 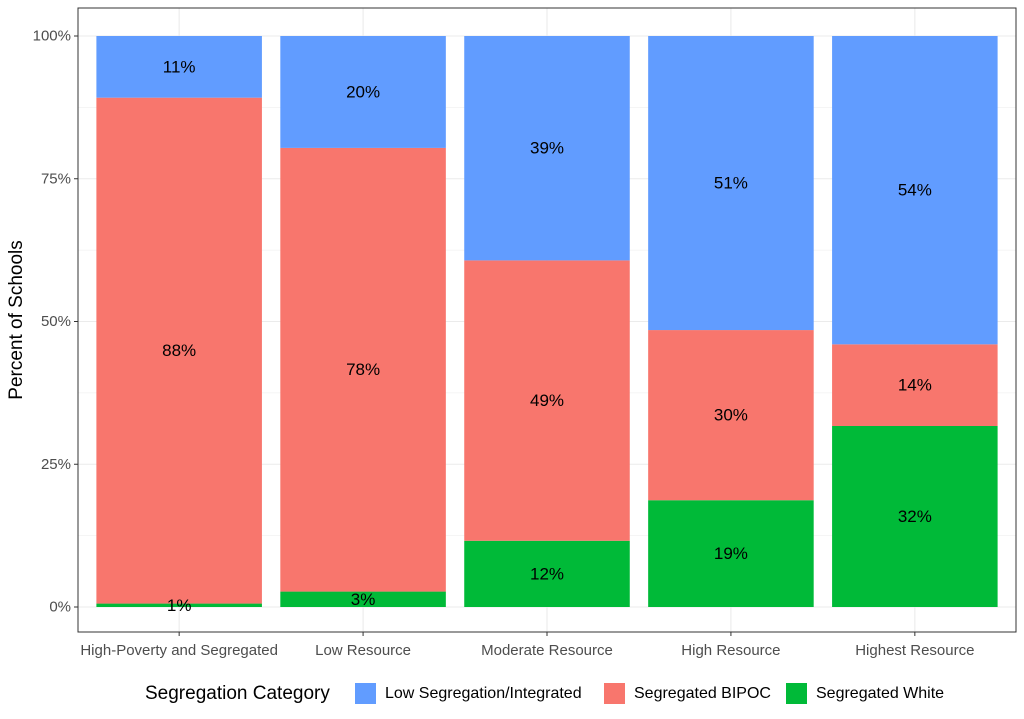 I want to click on y-axis-title: Percent of Schools, so click(x=16, y=319).